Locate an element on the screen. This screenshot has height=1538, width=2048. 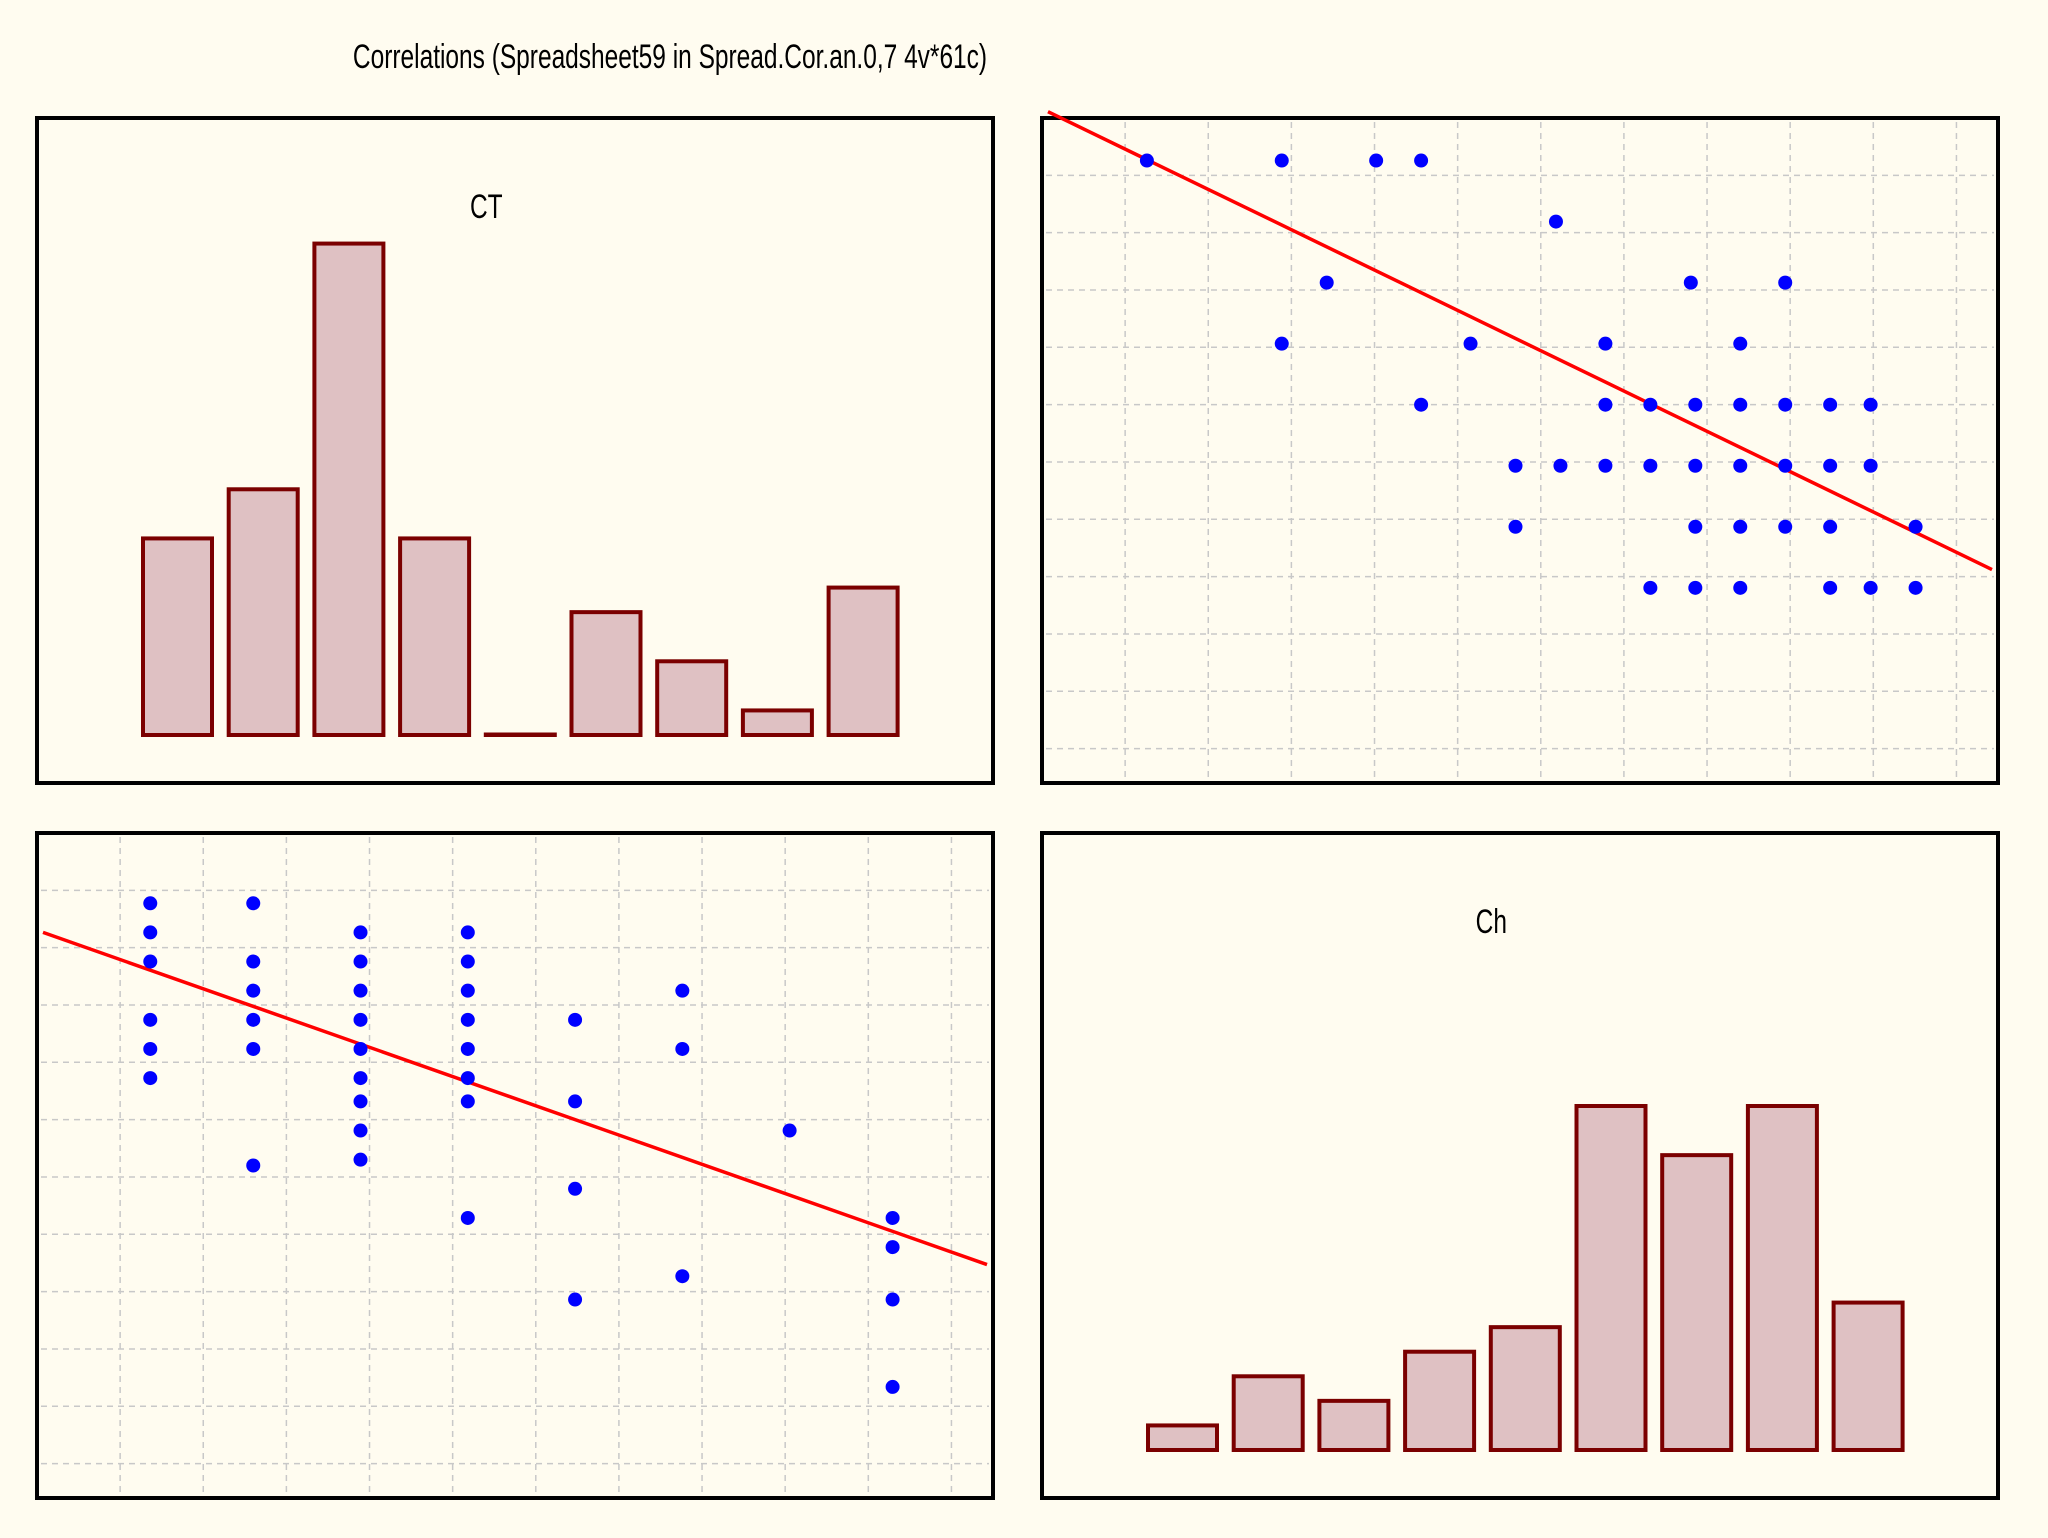
histogram-title: CT is located at coordinates (486, 207).